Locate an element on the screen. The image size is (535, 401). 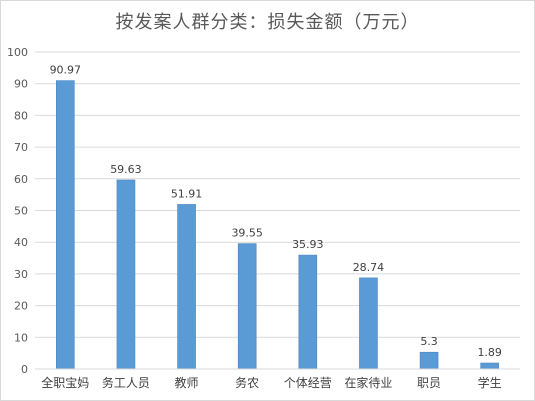
bar-value-label: 59.63 is located at coordinates (126, 169).